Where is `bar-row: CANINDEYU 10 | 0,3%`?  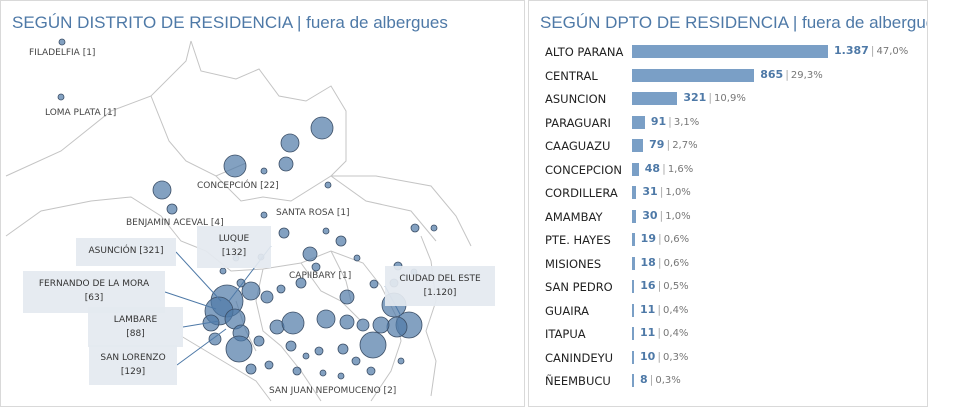 bar-row: CANINDEYU 10 | 0,3% is located at coordinates (728, 359).